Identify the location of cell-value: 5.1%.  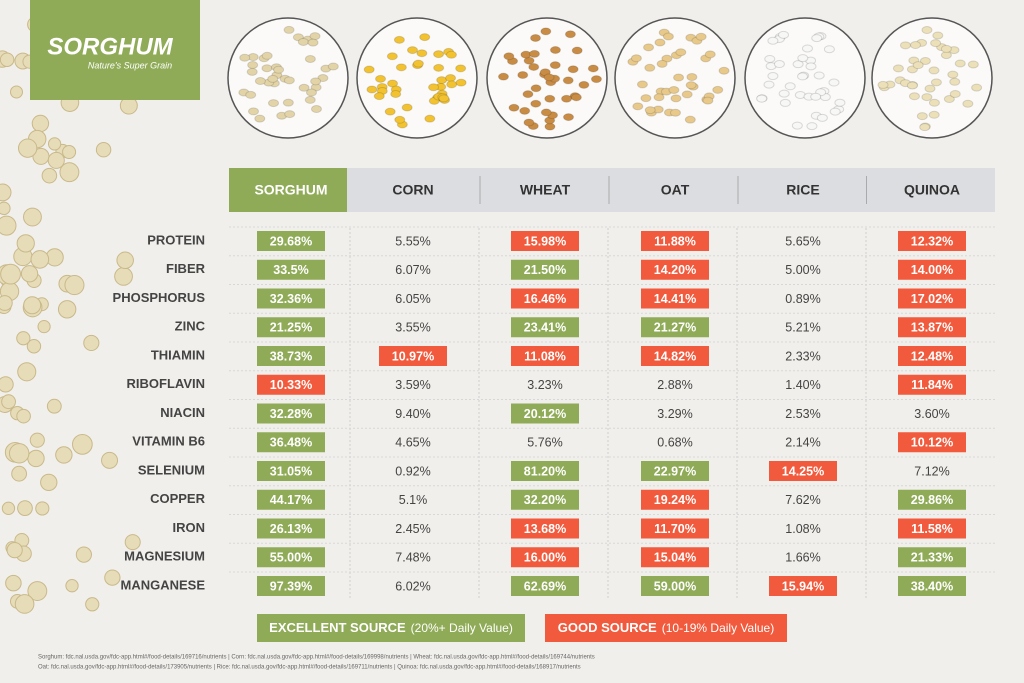
(413, 500).